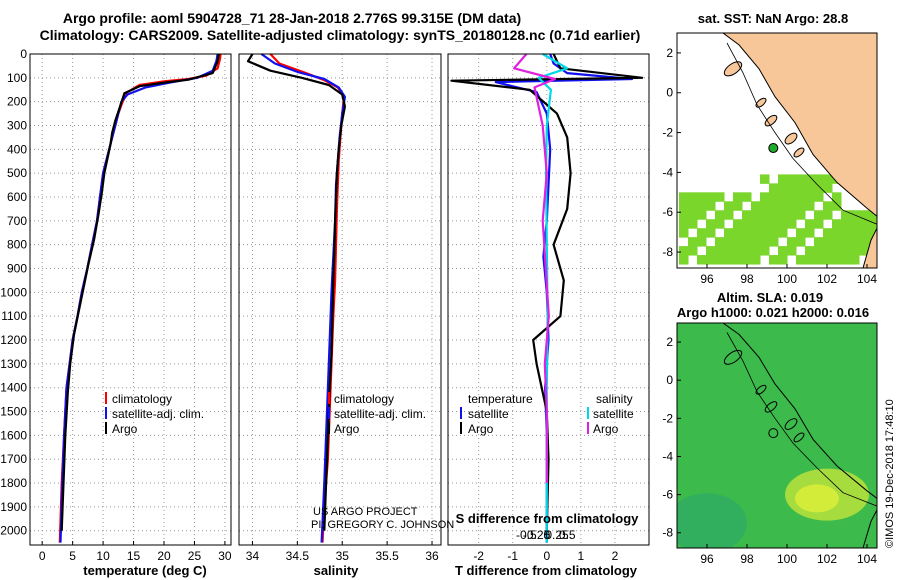 The image size is (900, 580). Describe the element at coordinates (364, 399) in the screenshot. I see `sal-legend-climatology: climatology` at that location.